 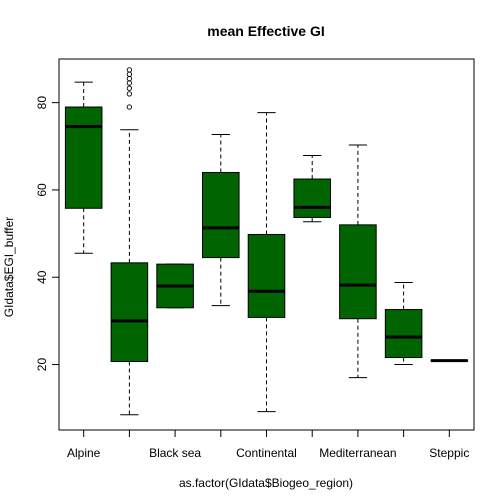 I want to click on x-tick-label: Steppic, so click(x=449, y=453).